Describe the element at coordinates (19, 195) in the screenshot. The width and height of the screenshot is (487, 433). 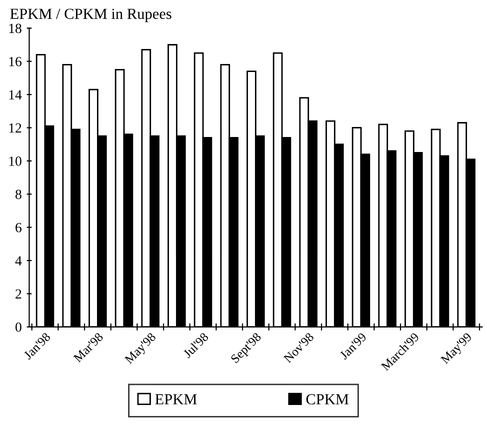
I see `y-tick-label: 8` at that location.